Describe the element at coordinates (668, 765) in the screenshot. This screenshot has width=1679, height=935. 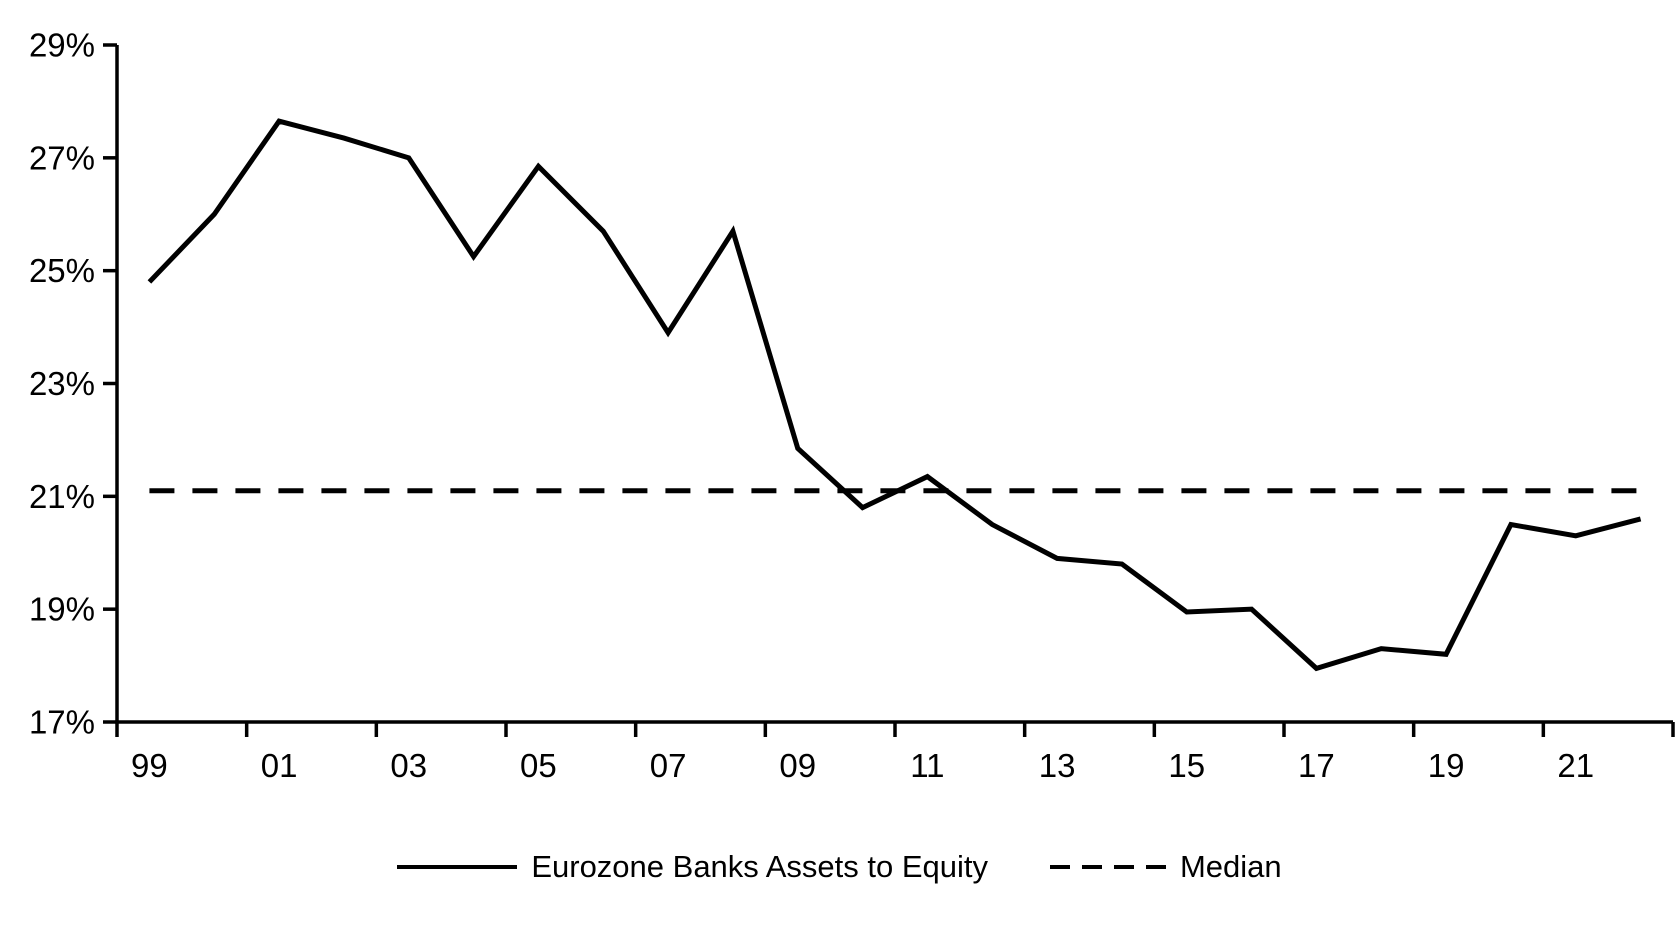
I see `x-tick-label: 07` at that location.